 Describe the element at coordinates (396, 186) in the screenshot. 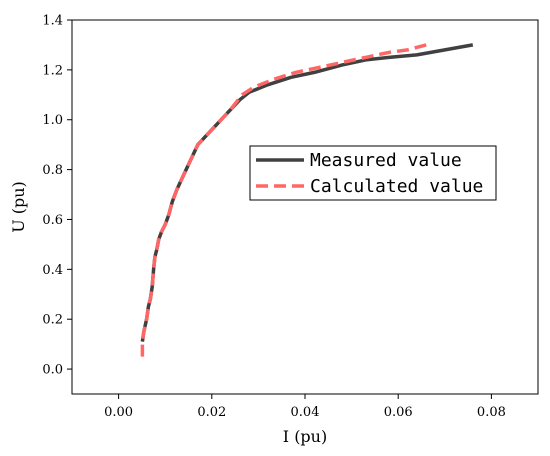

I see `legend-label-calculated: Calculated value` at that location.